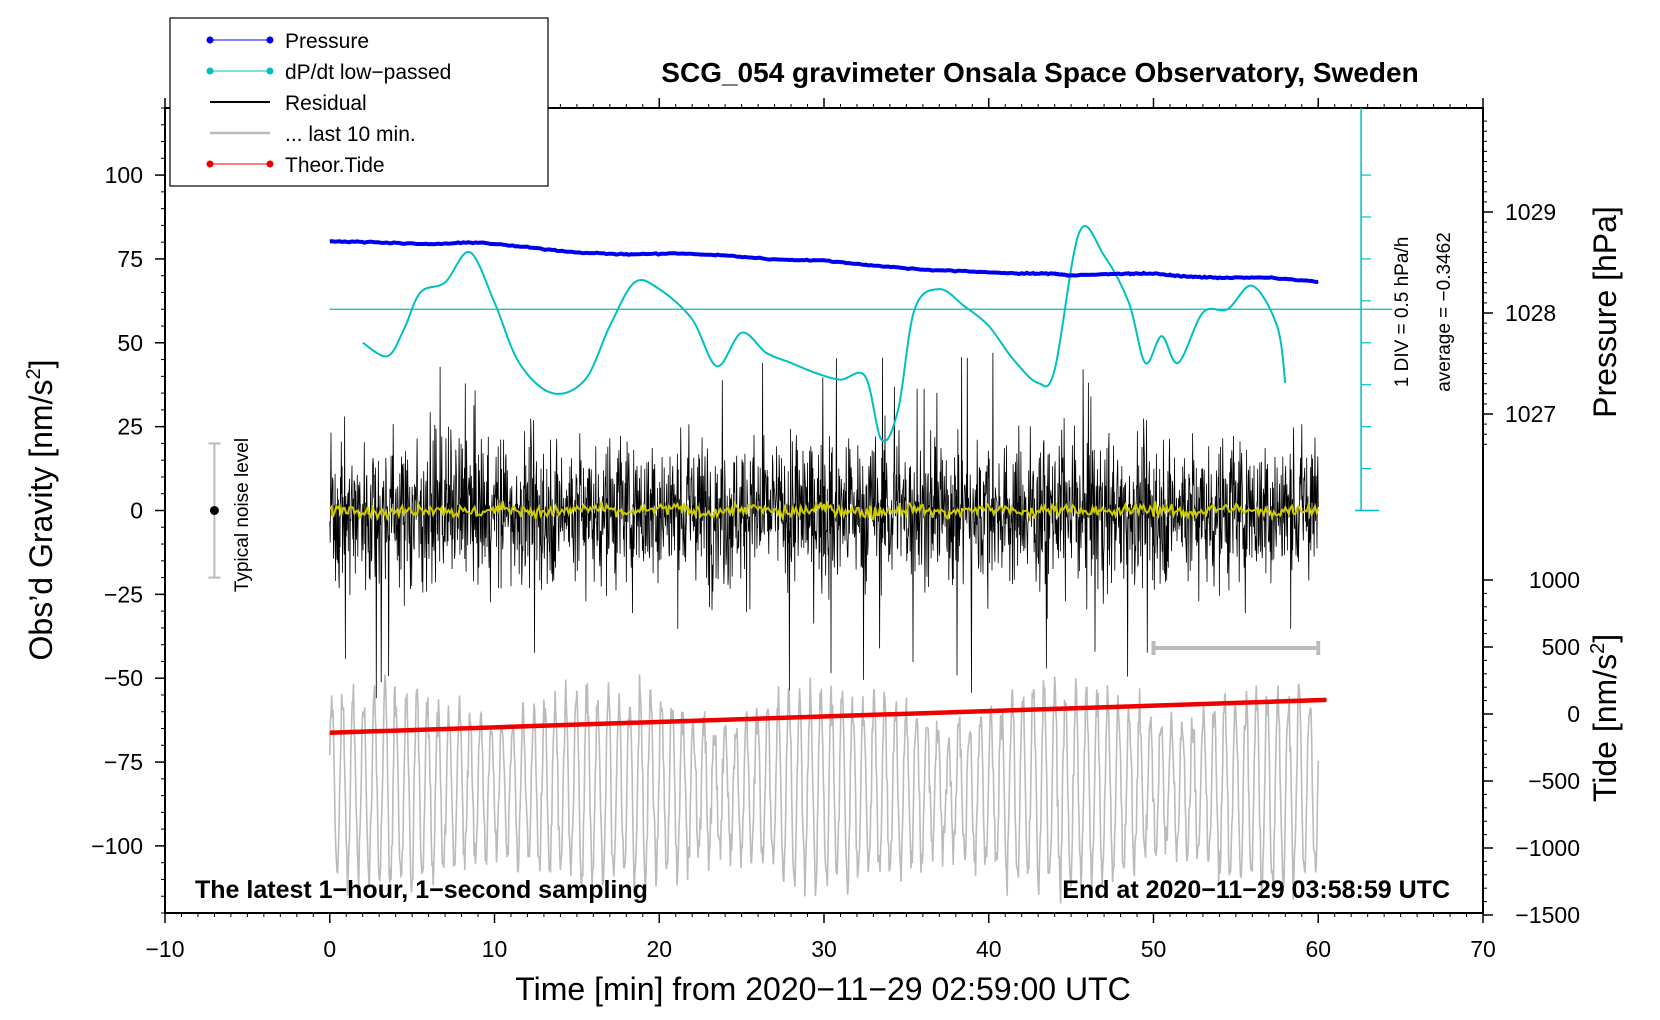 Image resolution: width=1660 pixels, height=1020 pixels. What do you see at coordinates (495, 949) in the screenshot?
I see `x-tick-label: 10` at bounding box center [495, 949].